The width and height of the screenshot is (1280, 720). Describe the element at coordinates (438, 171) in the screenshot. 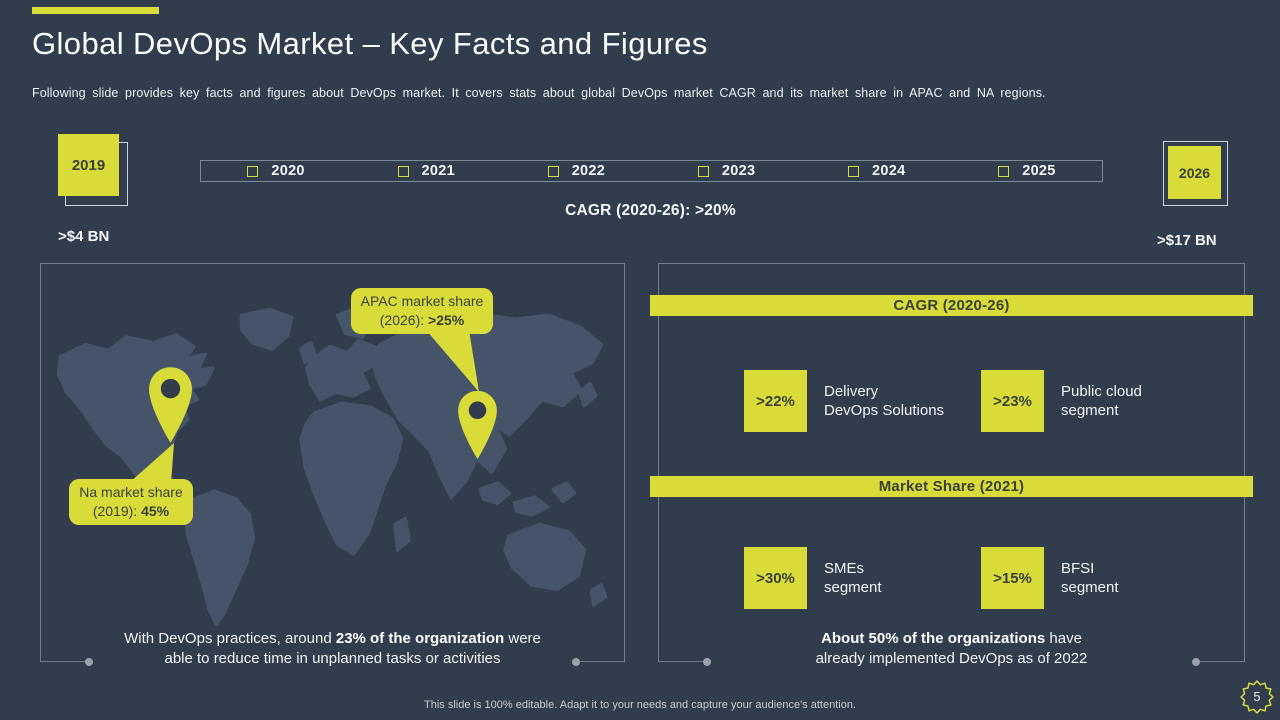

I see `year-label: 2021` at that location.